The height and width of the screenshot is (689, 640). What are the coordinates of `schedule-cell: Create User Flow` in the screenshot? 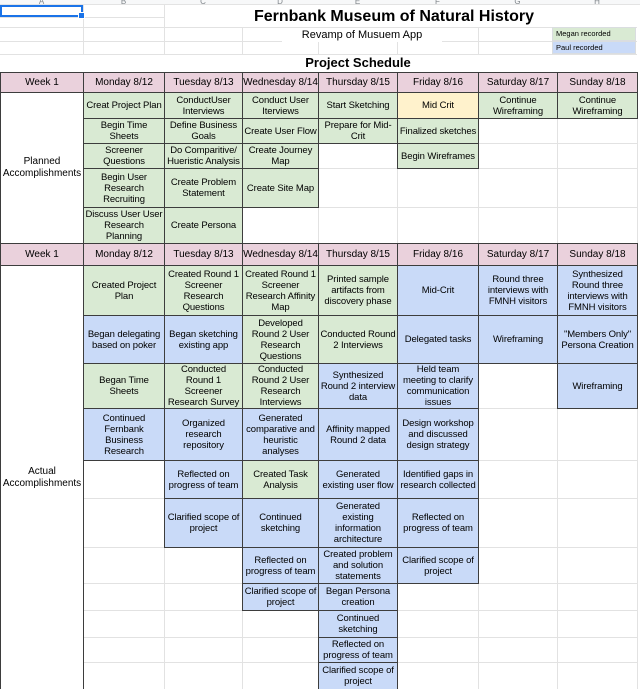 It's located at (280, 131).